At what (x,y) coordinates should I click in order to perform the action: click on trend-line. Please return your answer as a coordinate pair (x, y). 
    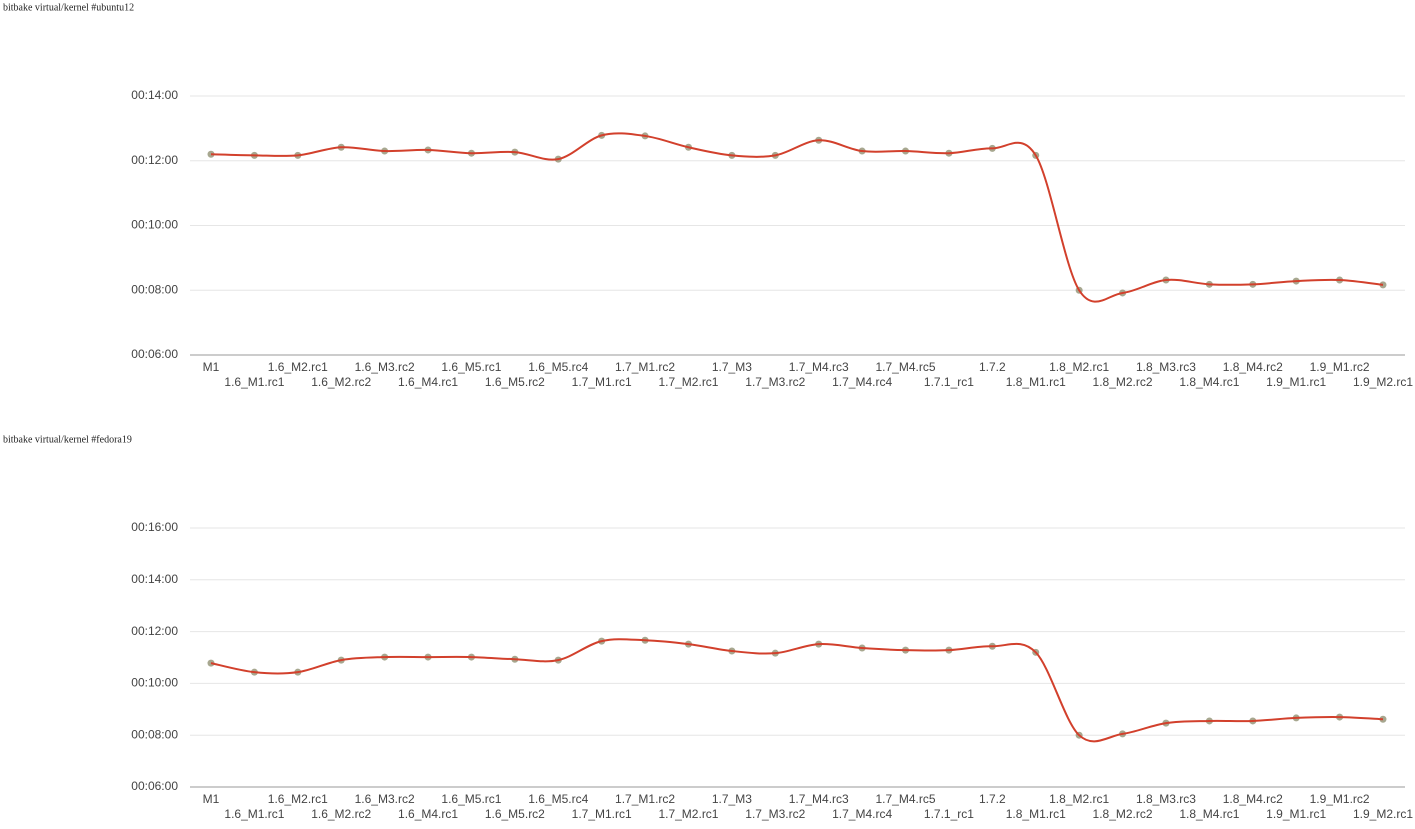
    Looking at the image, I should click on (797, 690).